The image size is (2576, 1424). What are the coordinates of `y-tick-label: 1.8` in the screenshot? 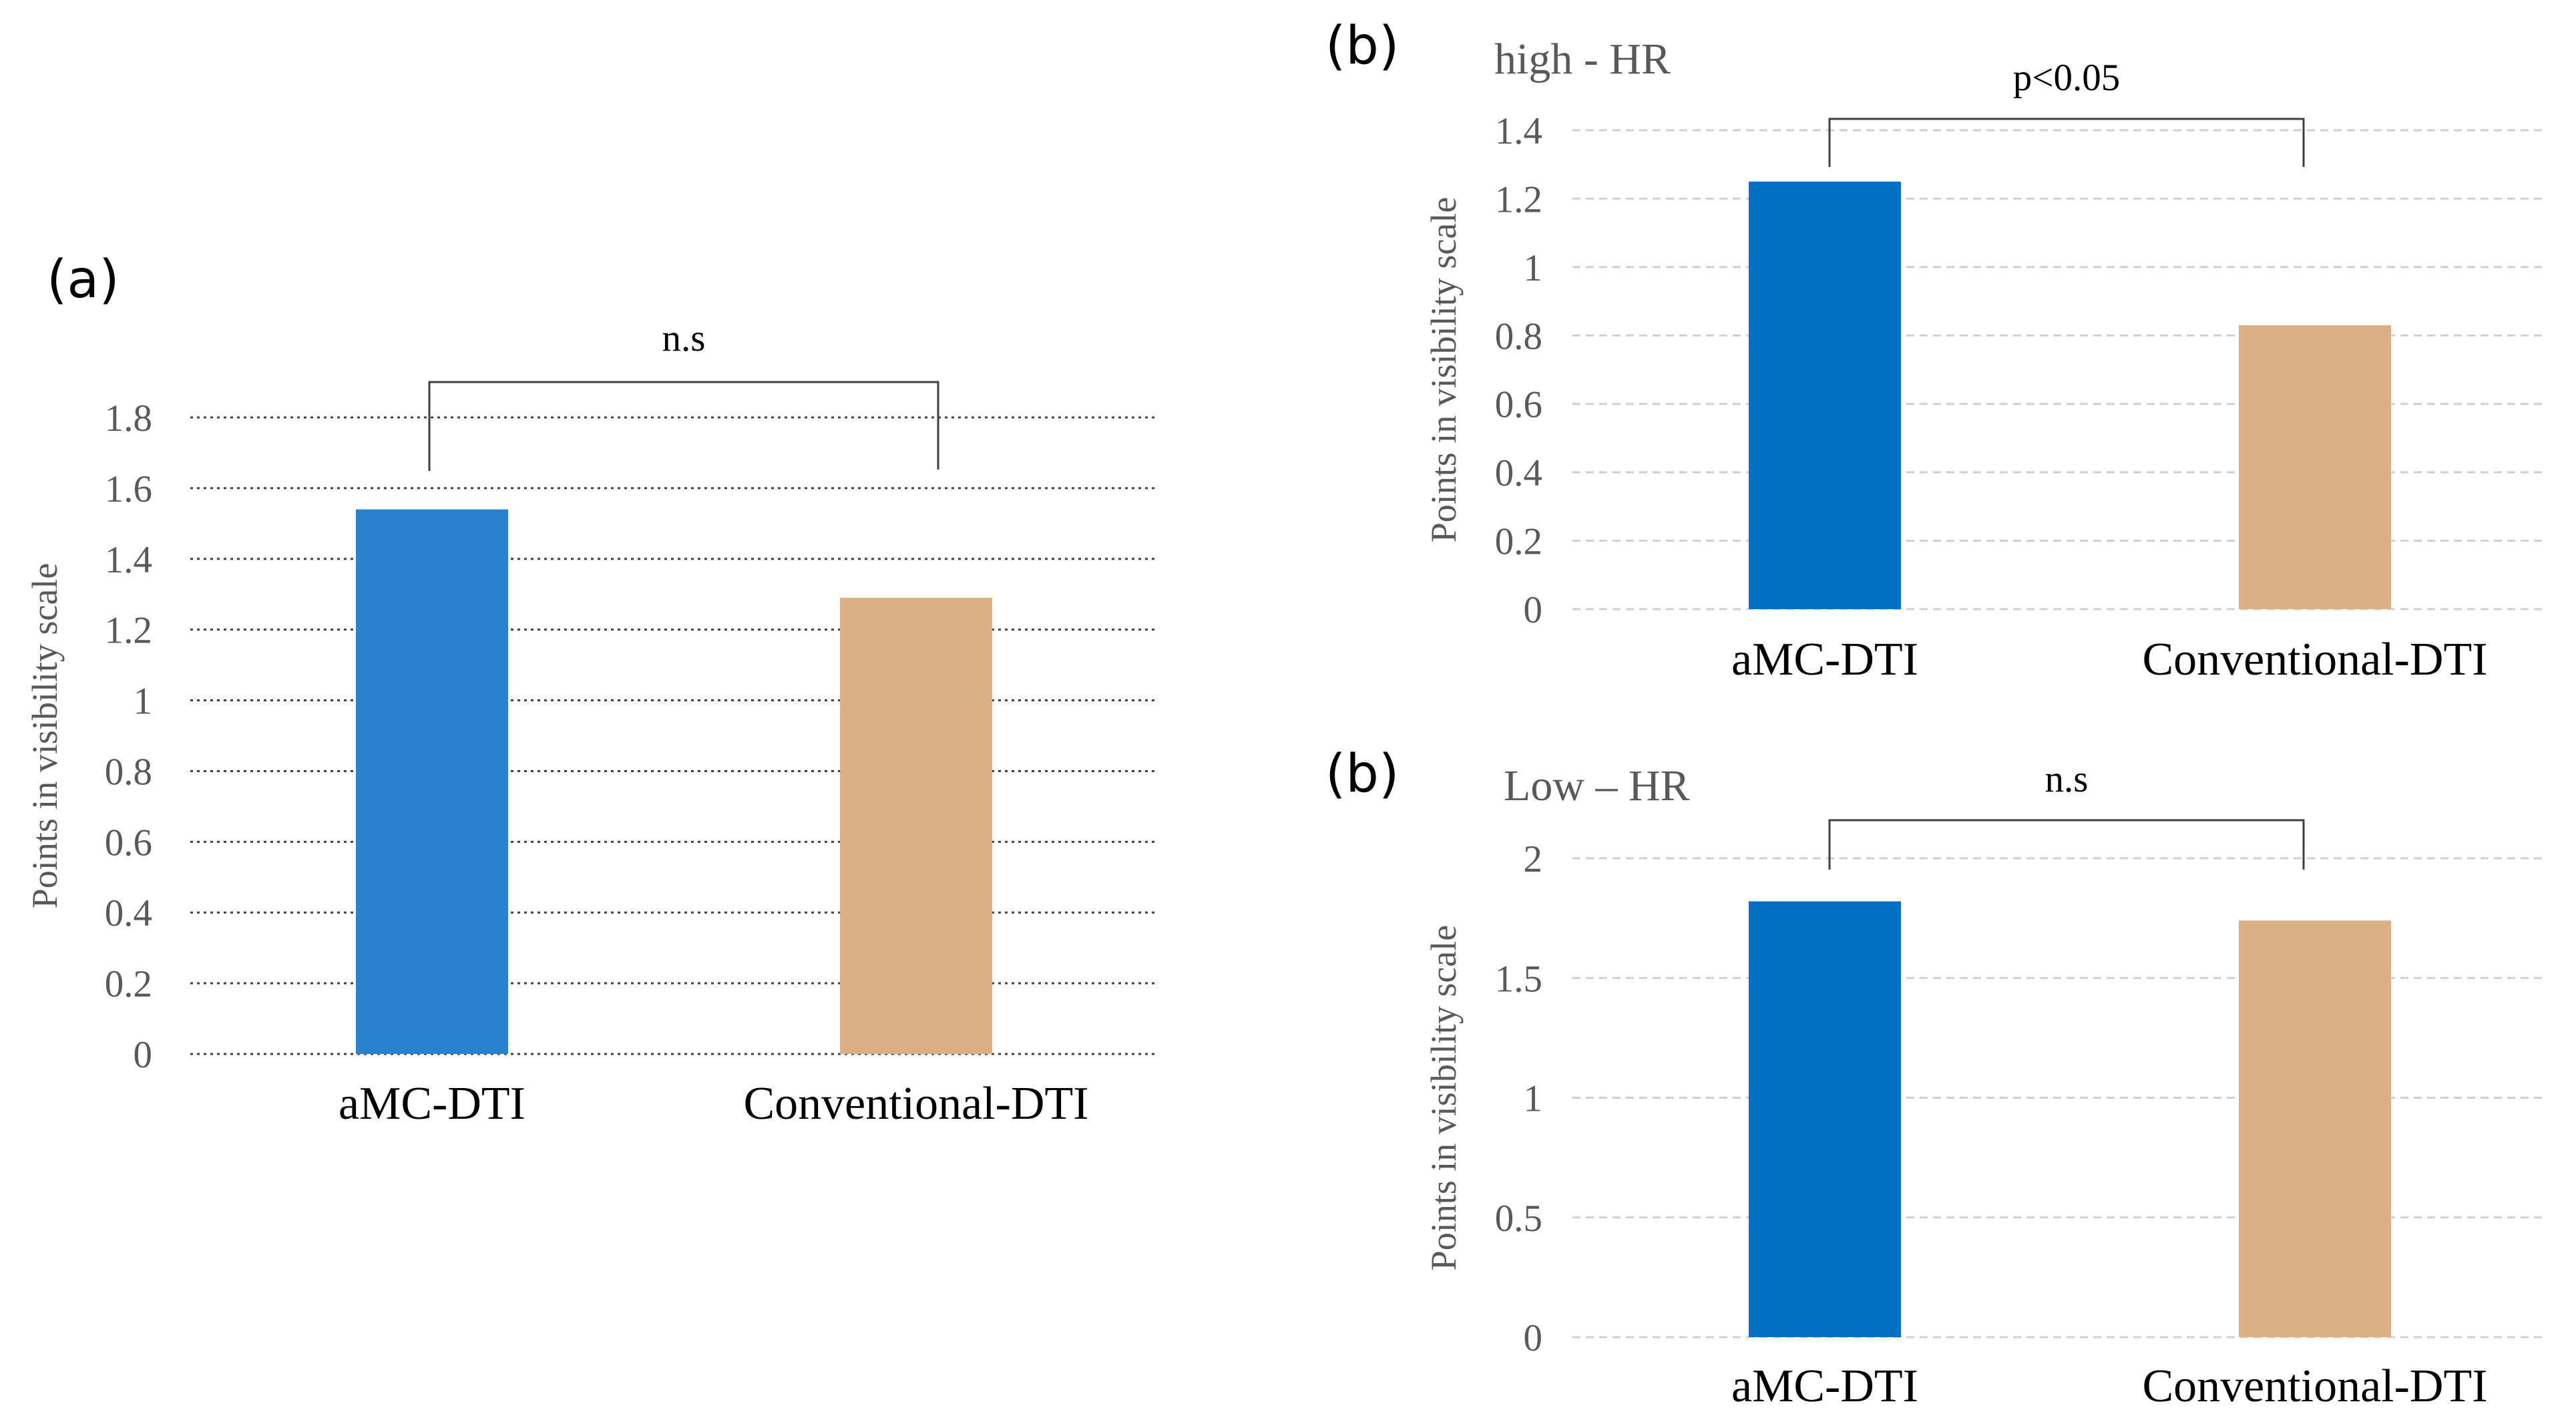 It's located at (128, 418).